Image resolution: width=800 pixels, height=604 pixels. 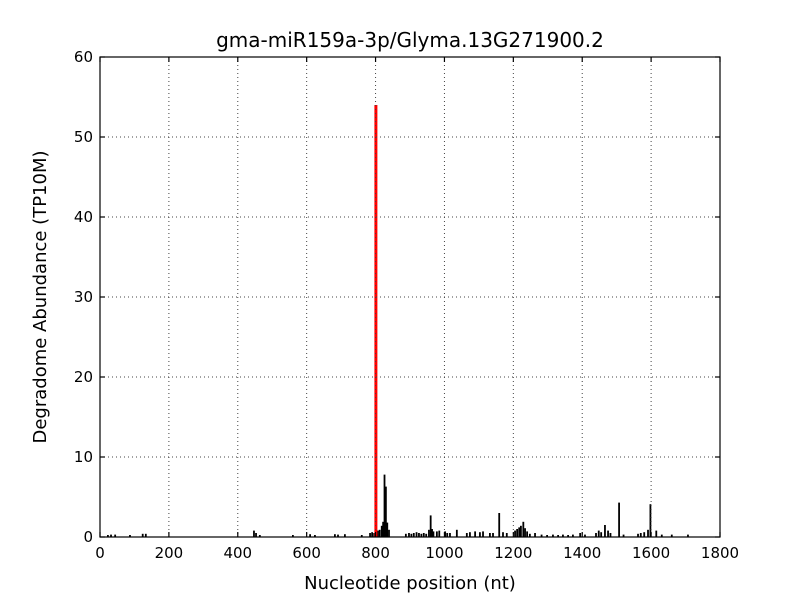 I want to click on x-tick-label: 800, so click(x=375, y=553).